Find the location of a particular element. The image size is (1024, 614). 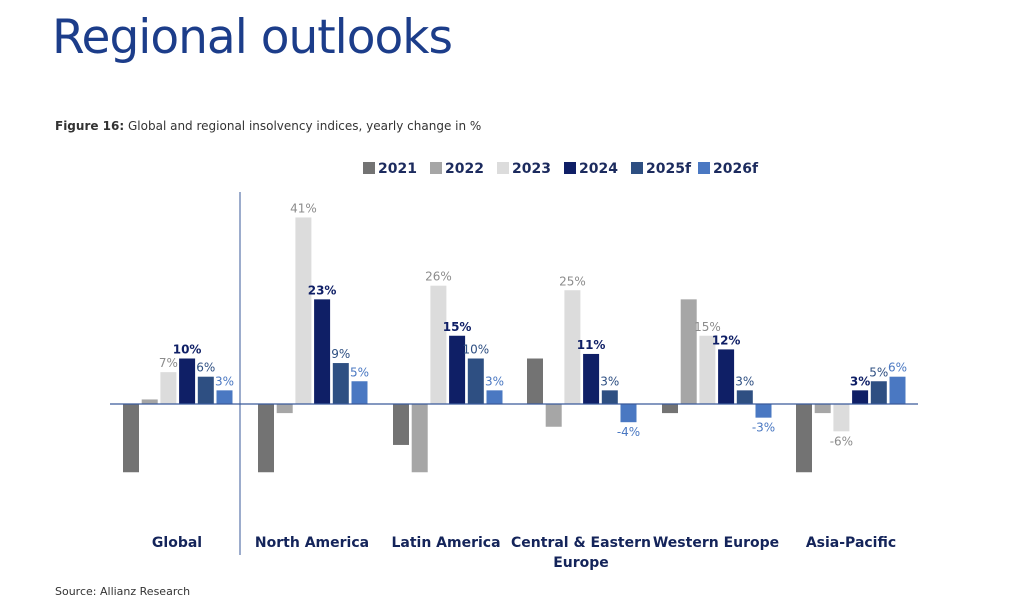

figure-number: Figure 16: is located at coordinates (90, 126).